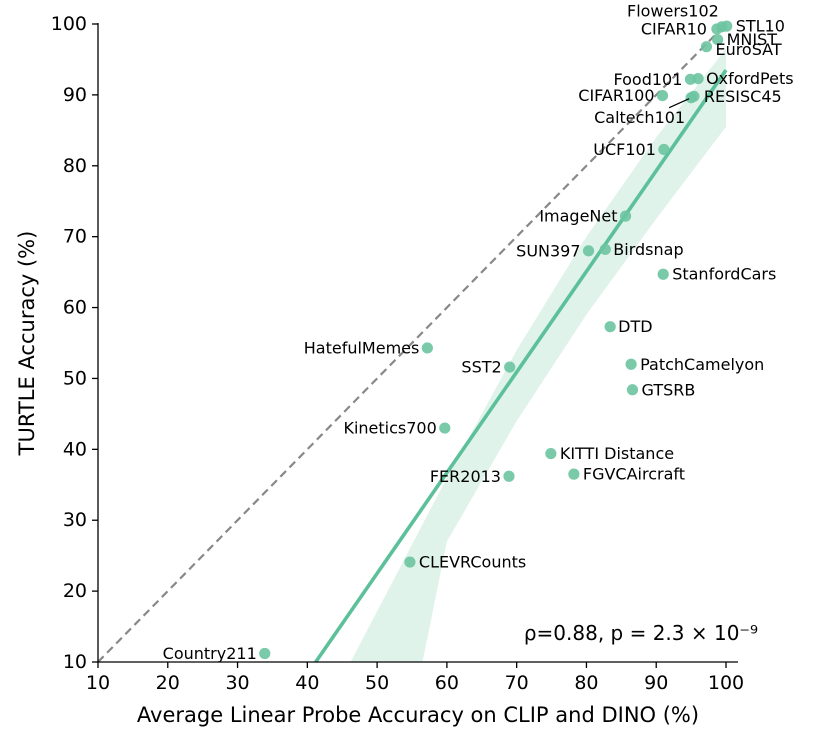 This screenshot has height=740, width=814. What do you see at coordinates (632, 390) in the screenshot?
I see `point-gtsrb` at bounding box center [632, 390].